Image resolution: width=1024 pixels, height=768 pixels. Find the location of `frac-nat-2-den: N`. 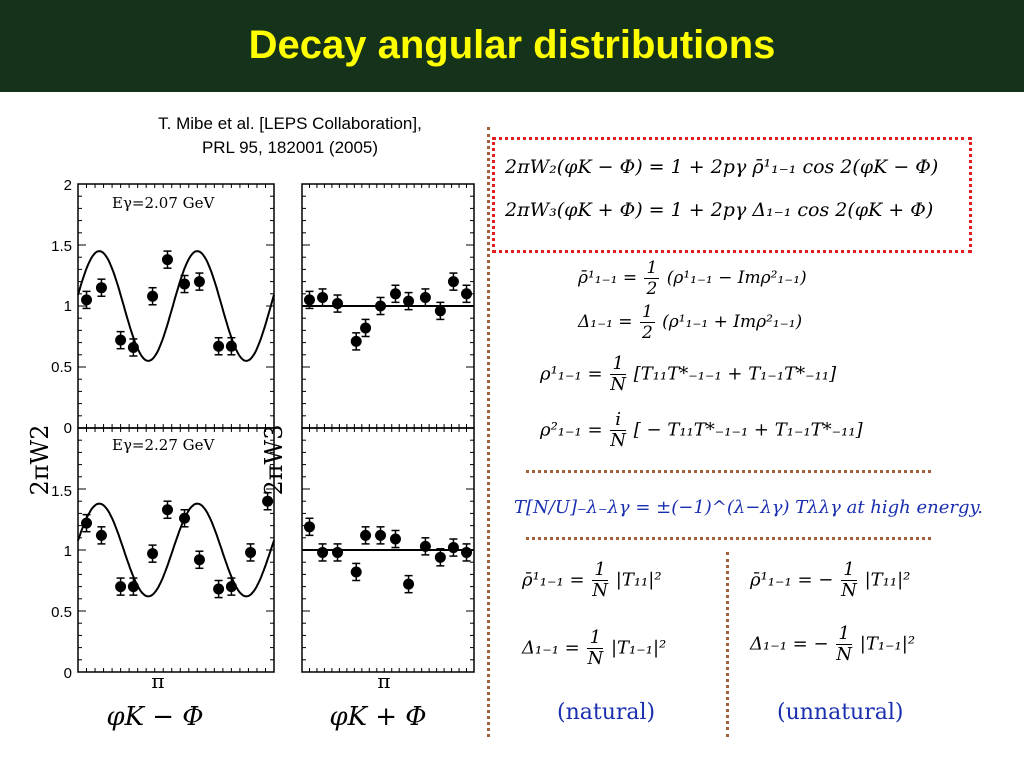

frac-nat-2-den: N is located at coordinates (595, 658).